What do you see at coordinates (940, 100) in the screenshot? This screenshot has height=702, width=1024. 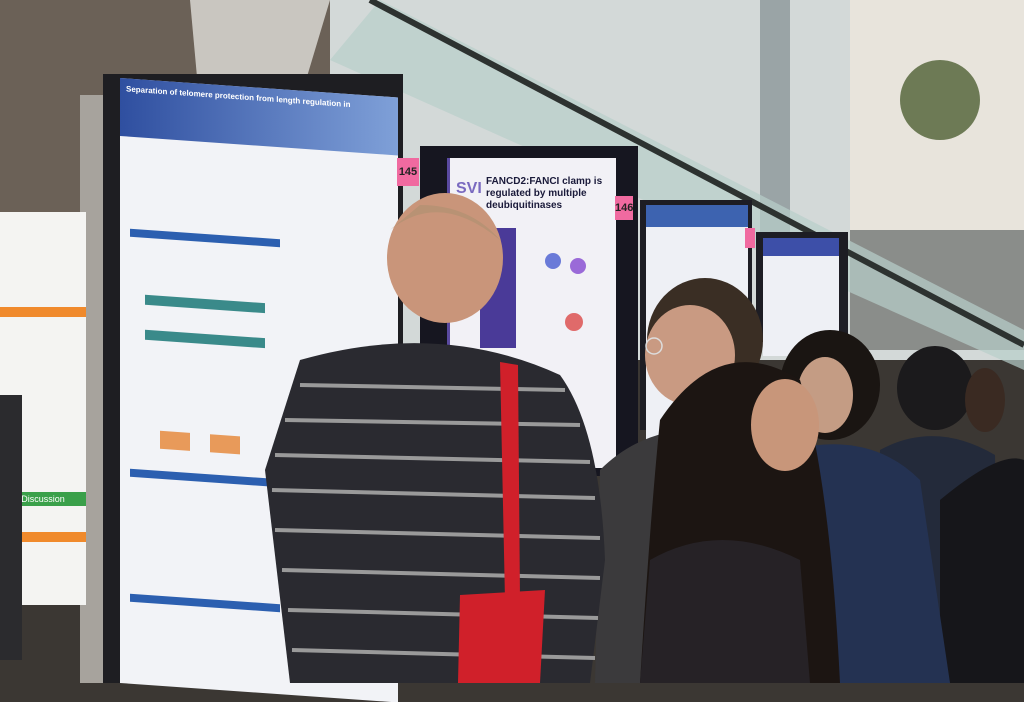 I see `tree` at bounding box center [940, 100].